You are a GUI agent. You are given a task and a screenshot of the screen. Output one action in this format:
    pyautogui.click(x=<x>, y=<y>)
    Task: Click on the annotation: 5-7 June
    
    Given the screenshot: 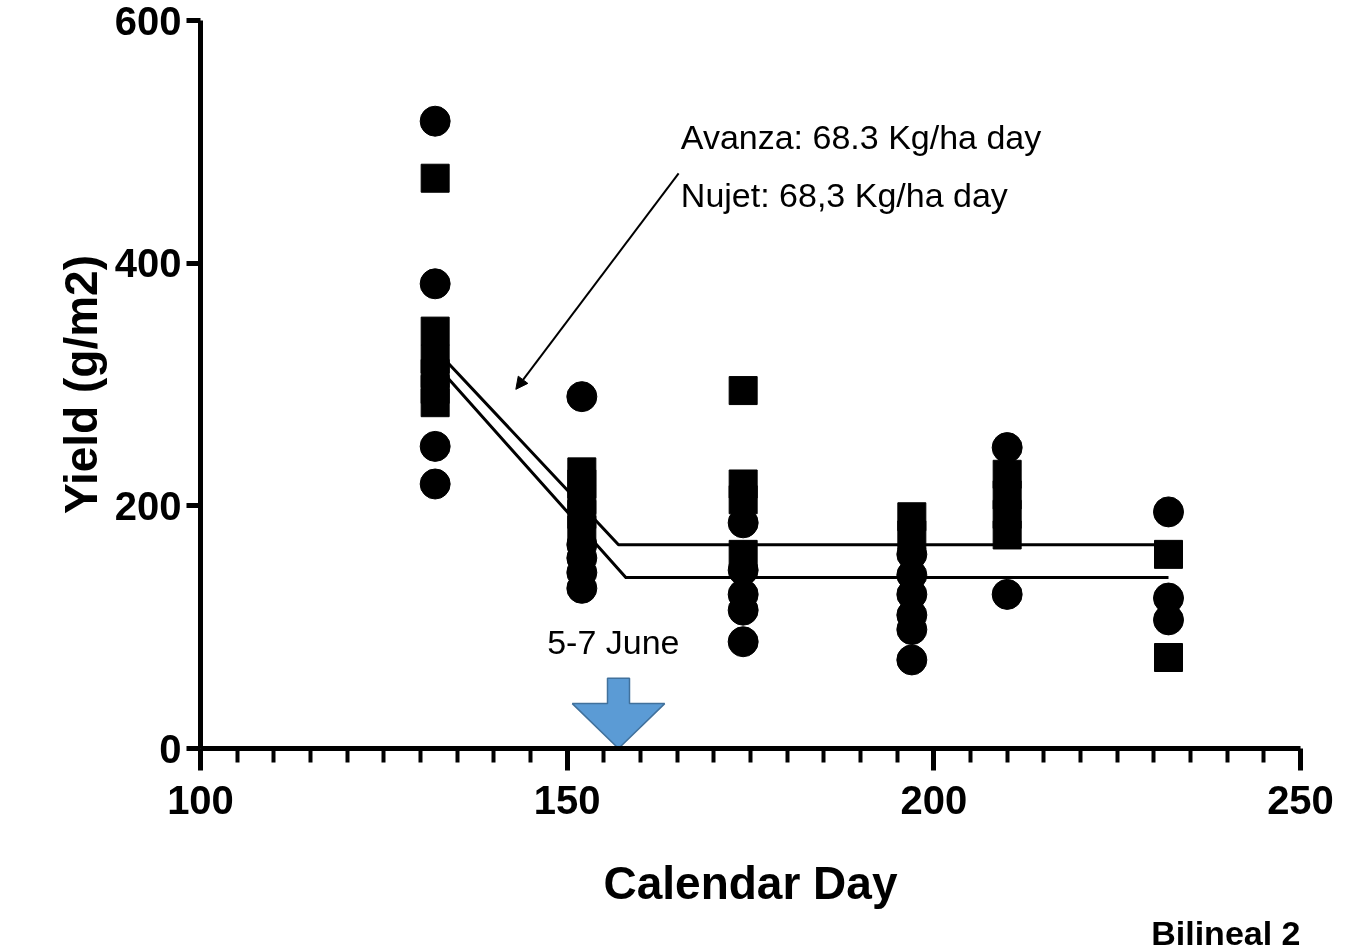 What is the action you would take?
    pyautogui.click(x=613, y=641)
    